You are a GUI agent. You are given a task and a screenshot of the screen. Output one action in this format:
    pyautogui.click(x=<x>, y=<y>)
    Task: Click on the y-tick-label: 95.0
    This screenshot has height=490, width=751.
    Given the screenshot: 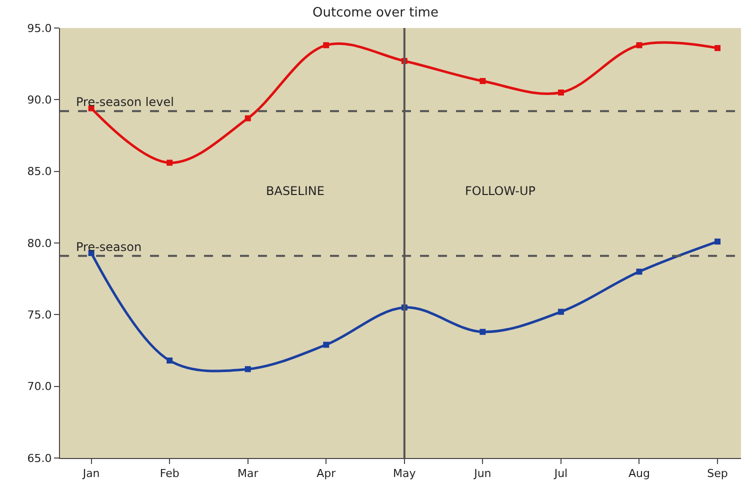 What is the action you would take?
    pyautogui.click(x=39, y=28)
    